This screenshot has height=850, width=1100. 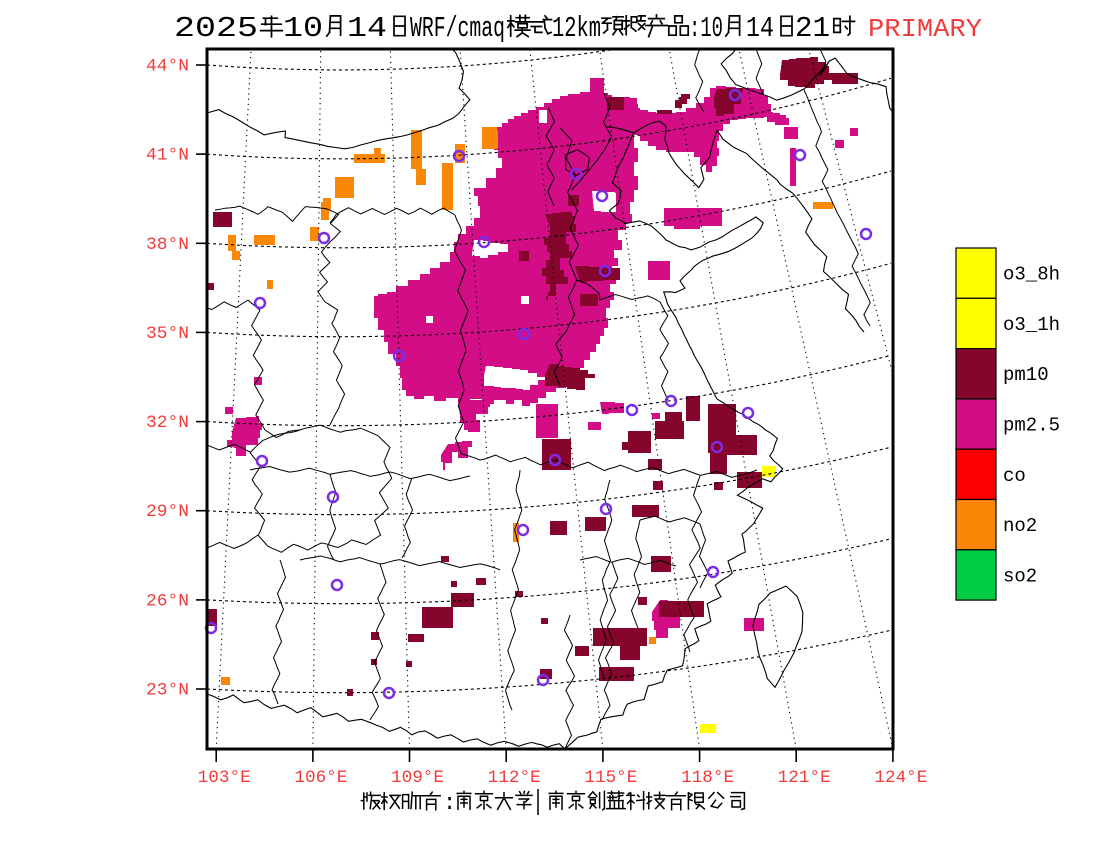 I want to click on svg-text: 35°N, so click(x=167, y=334).